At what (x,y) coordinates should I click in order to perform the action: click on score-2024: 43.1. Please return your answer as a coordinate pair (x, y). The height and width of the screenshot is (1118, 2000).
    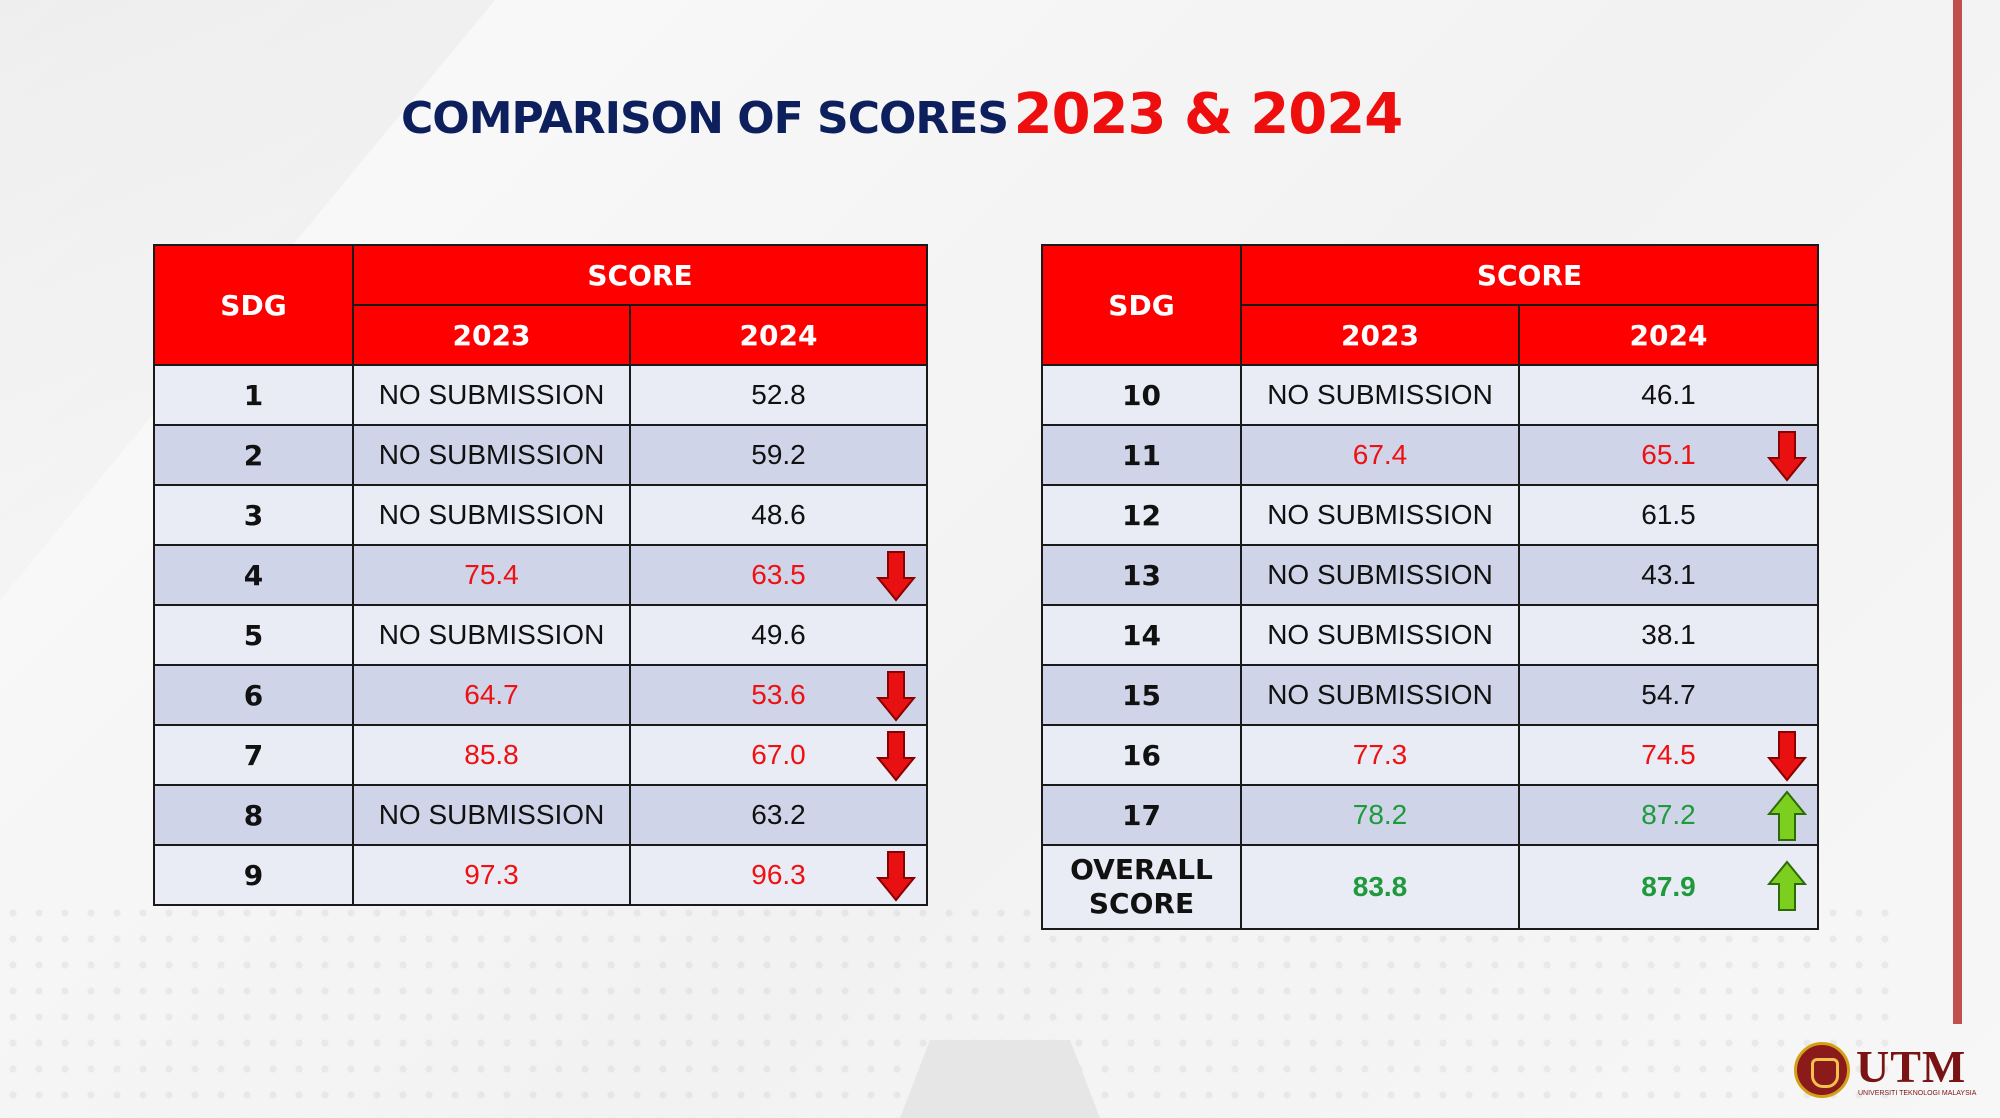
    Looking at the image, I should click on (1668, 575).